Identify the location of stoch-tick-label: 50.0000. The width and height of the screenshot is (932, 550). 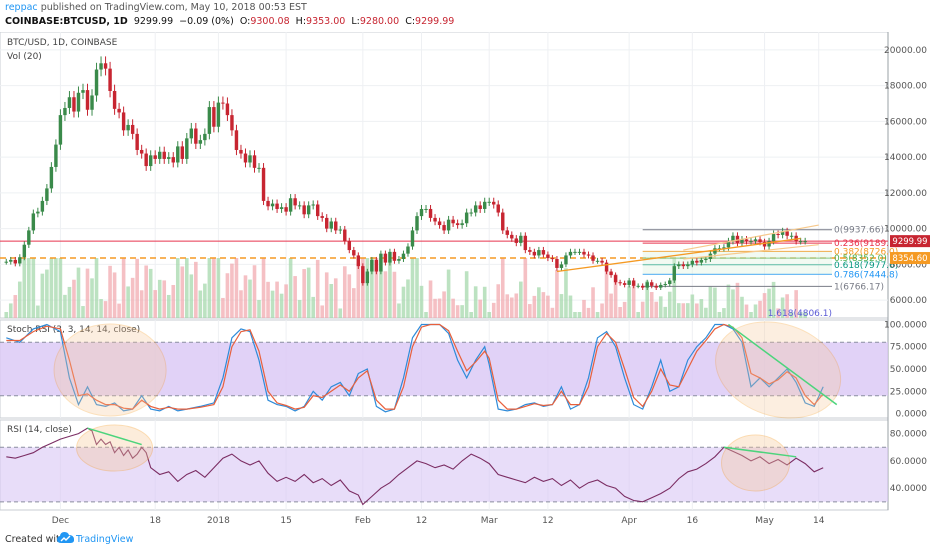
(908, 370).